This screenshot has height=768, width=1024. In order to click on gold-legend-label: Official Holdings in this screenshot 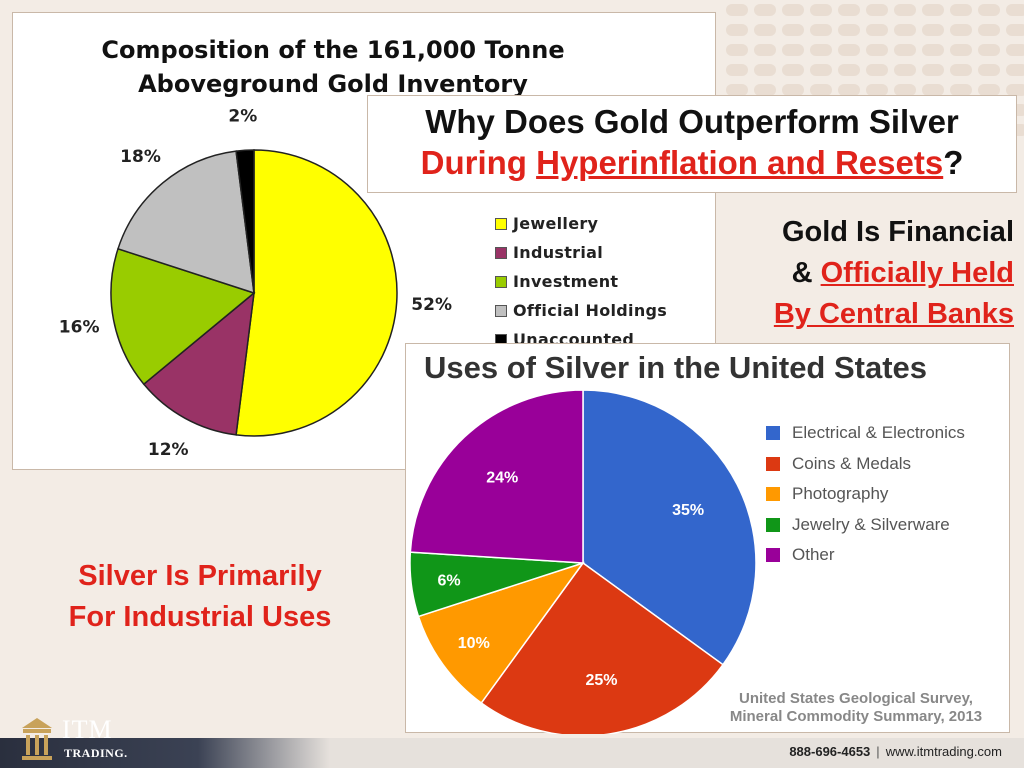, I will do `click(590, 310)`.